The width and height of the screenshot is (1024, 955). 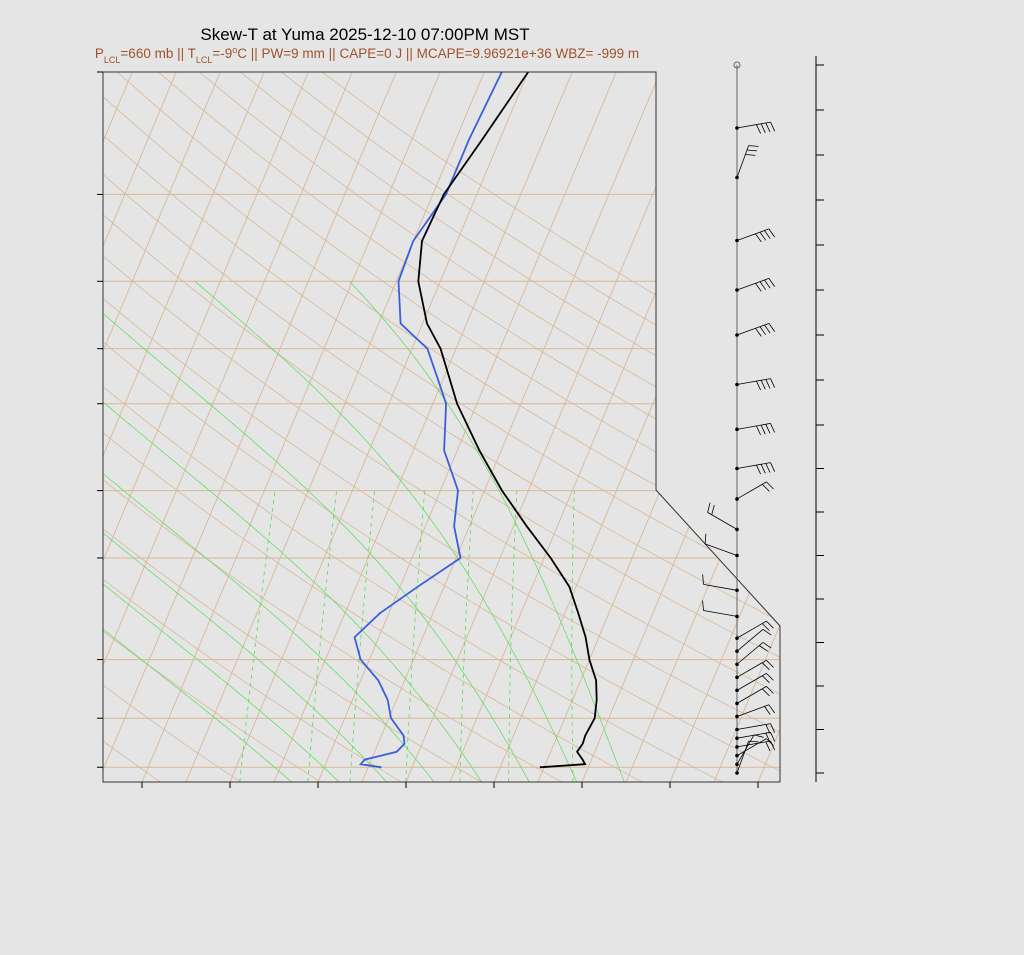 I want to click on subtitle-p-lcl-value: =660 mb || T, so click(x=157, y=53).